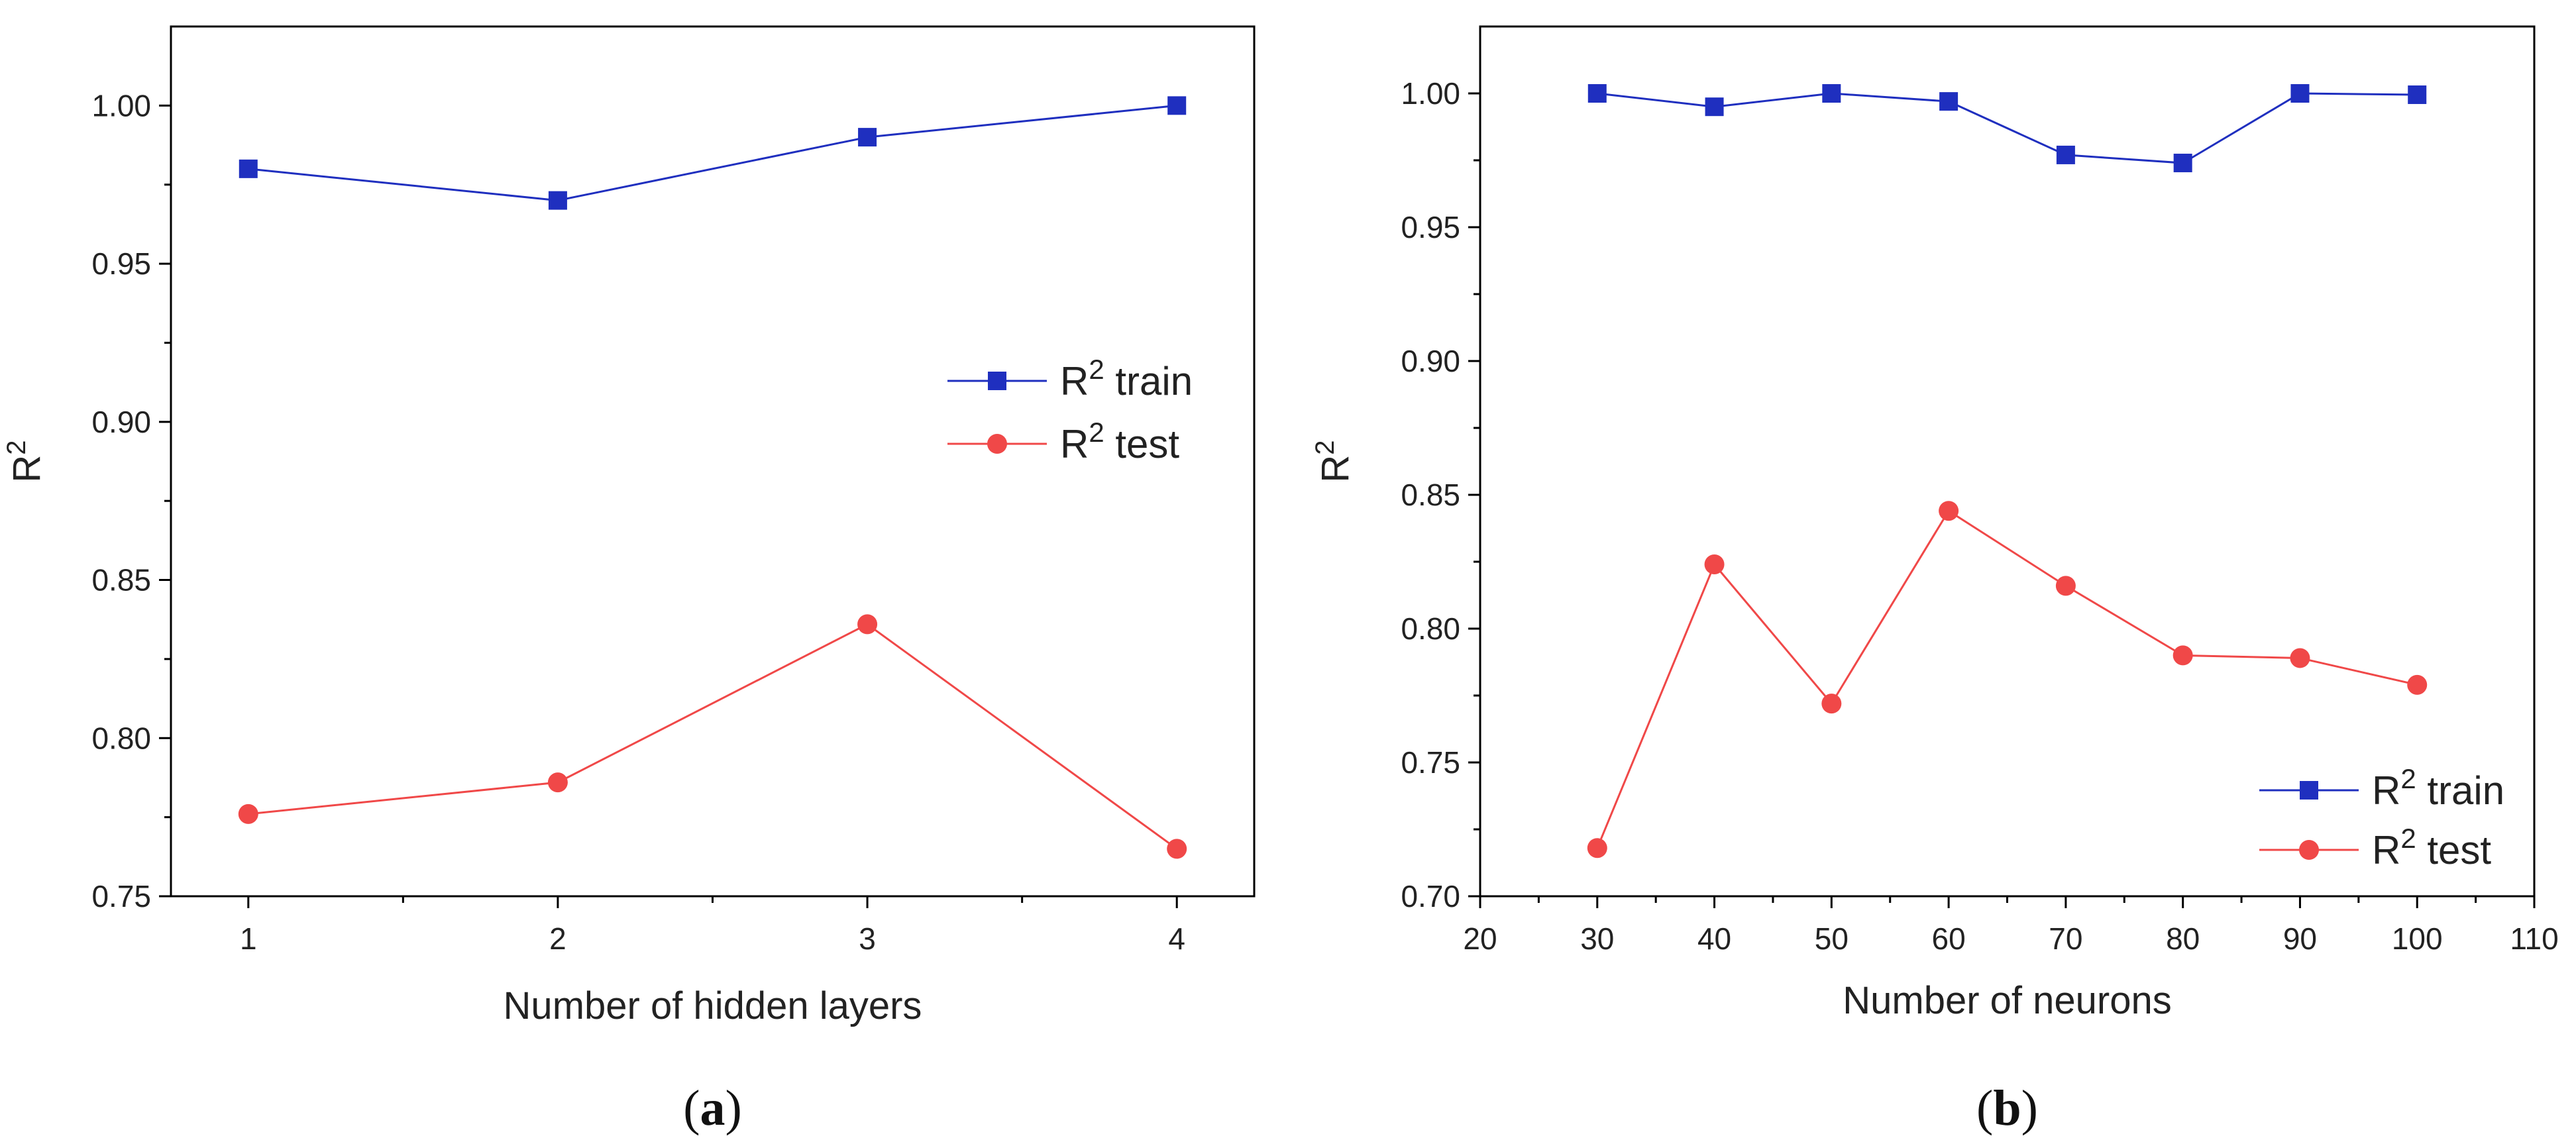 Image resolution: width=2576 pixels, height=1142 pixels. I want to click on x-tick-label: 110, so click(2534, 938).